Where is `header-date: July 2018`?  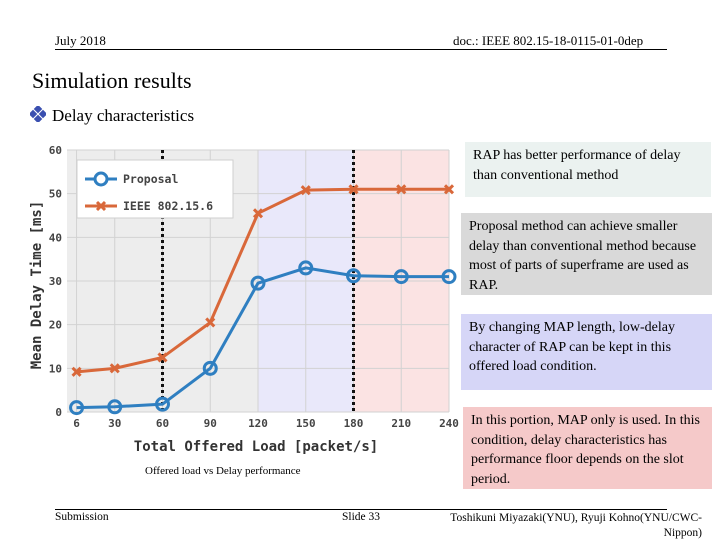 header-date: July 2018 is located at coordinates (80, 40).